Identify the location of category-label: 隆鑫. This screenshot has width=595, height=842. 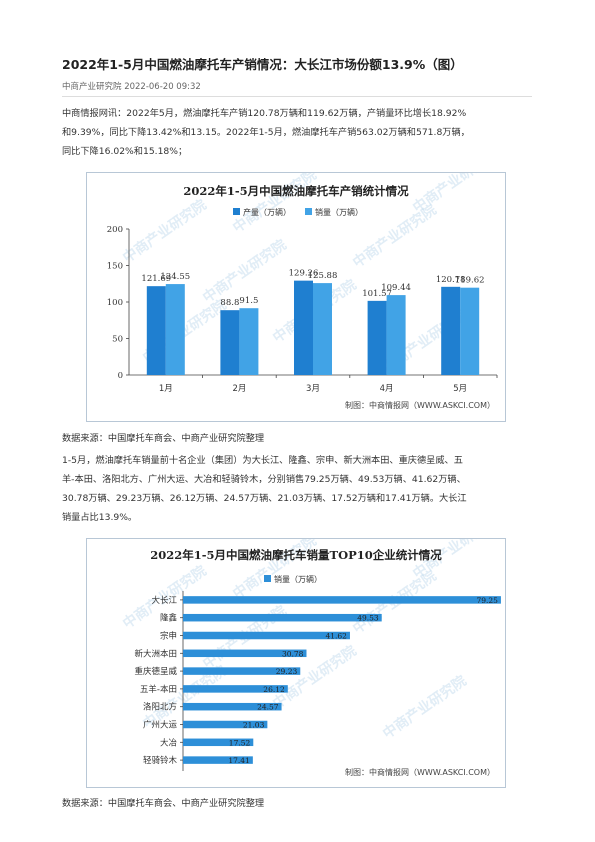
(169, 618).